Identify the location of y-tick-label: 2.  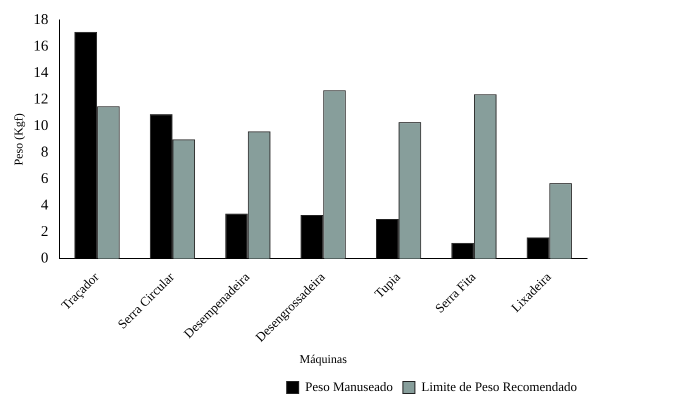
(44, 232).